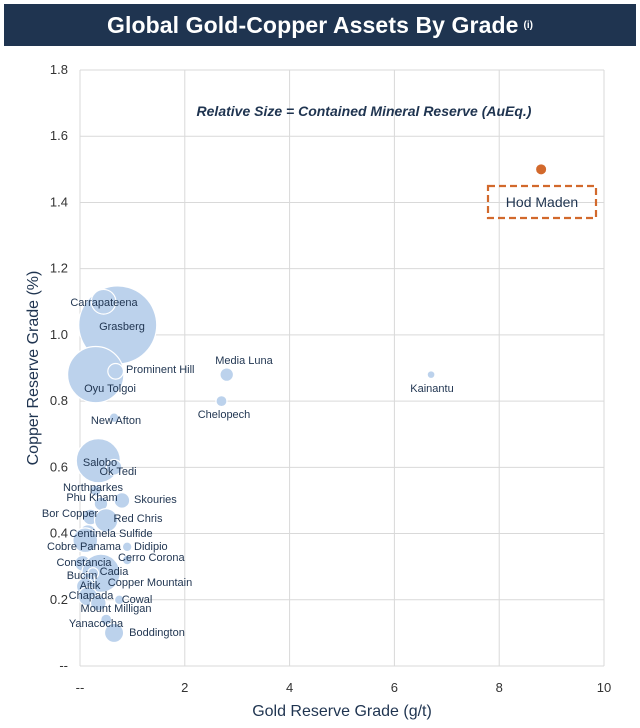 The image size is (640, 728). Describe the element at coordinates (431, 389) in the screenshot. I see `bubble-label-kainantu: Kainantu` at that location.